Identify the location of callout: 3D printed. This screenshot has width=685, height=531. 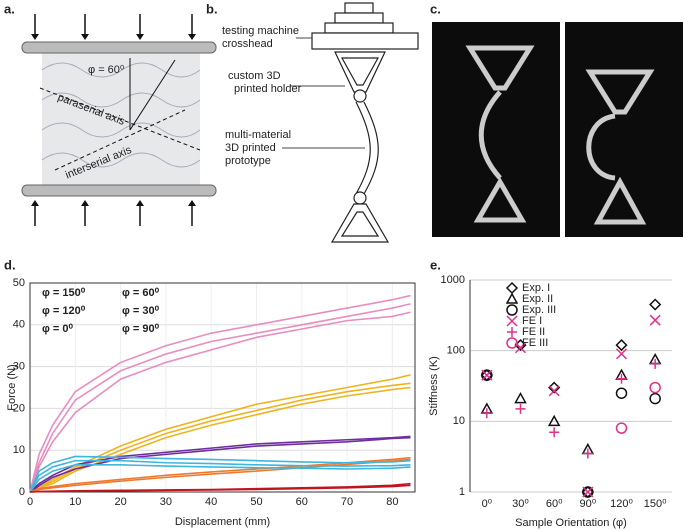
(250, 148).